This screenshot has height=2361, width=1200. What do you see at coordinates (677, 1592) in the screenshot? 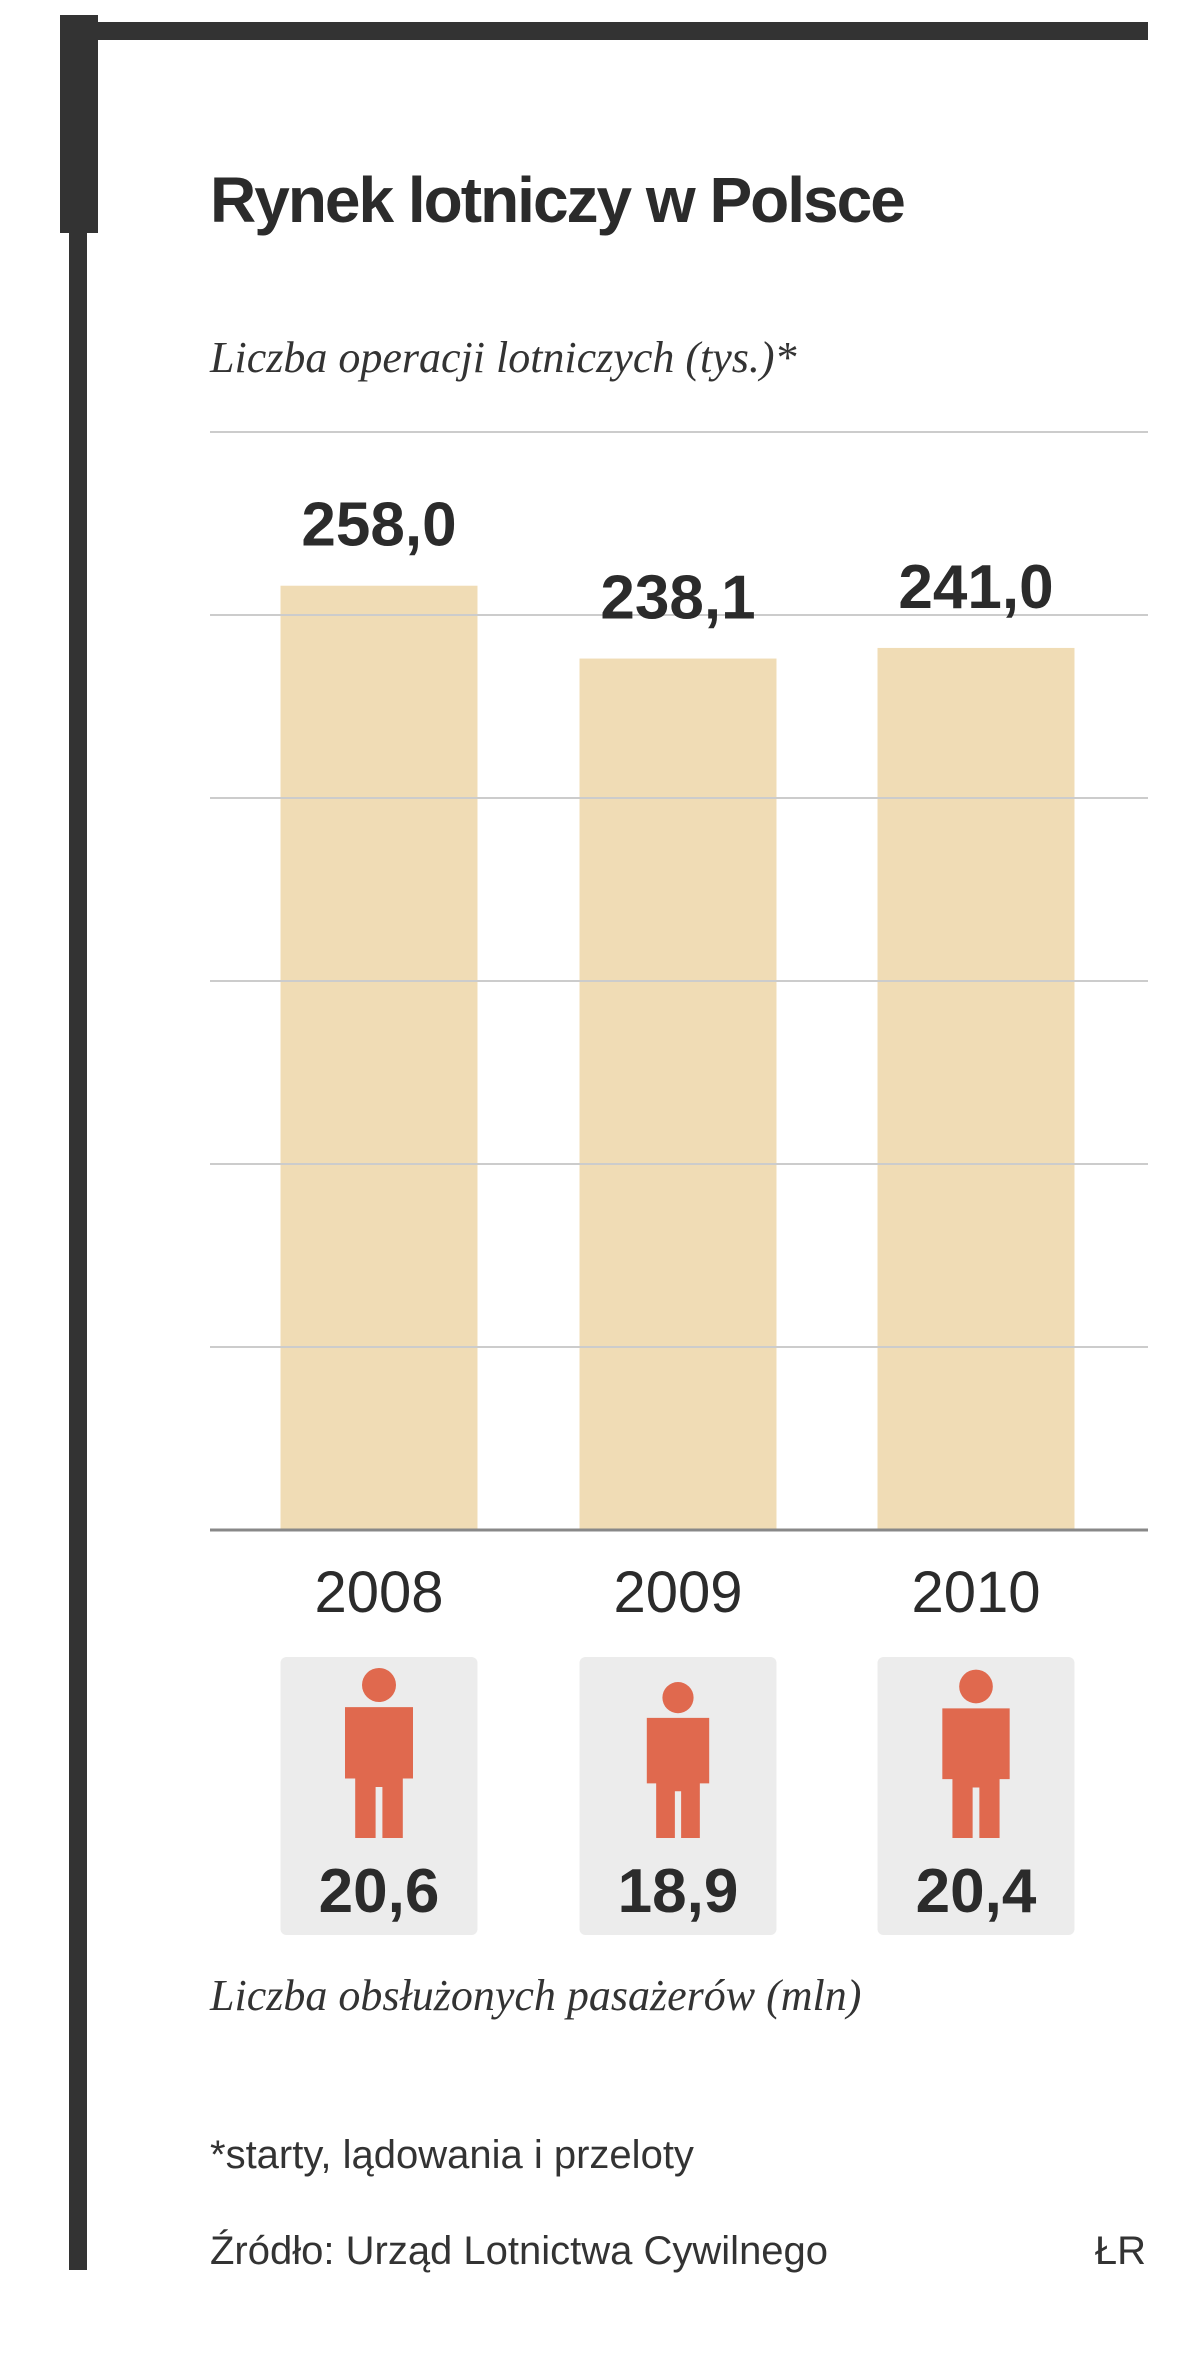
I see `x-tick-label: 2009` at bounding box center [677, 1592].